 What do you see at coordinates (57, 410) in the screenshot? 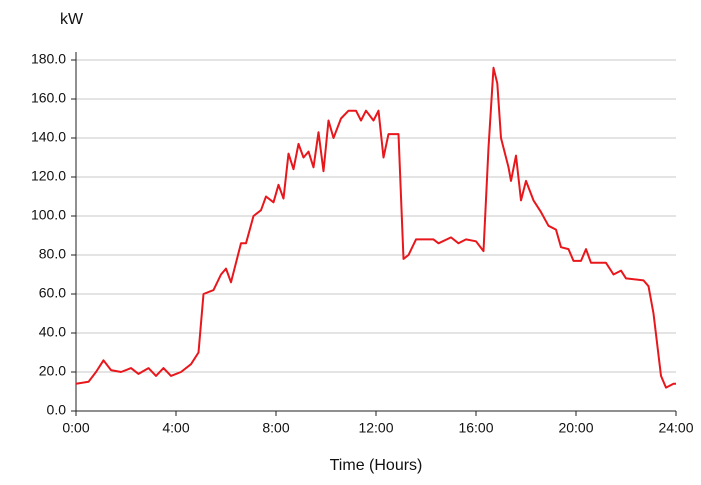
I see `y-tick-label: 0.0` at bounding box center [57, 410].